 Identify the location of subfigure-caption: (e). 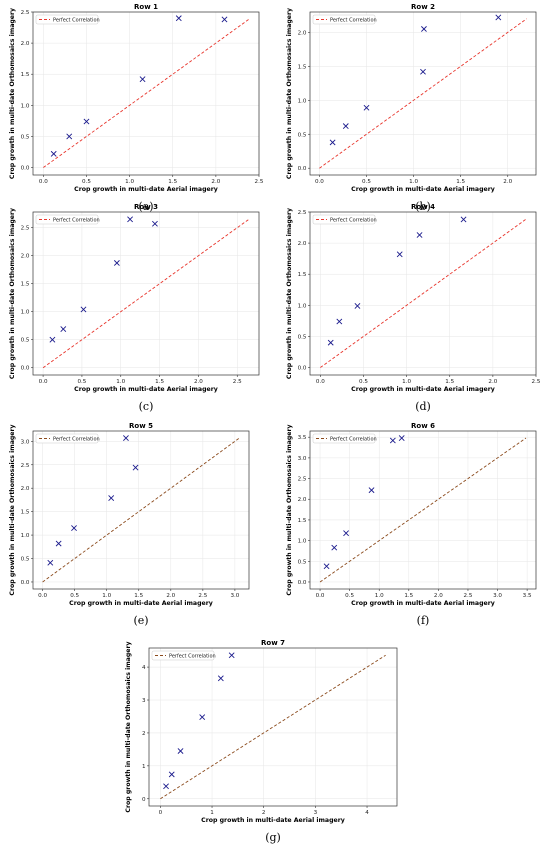
(140, 620).